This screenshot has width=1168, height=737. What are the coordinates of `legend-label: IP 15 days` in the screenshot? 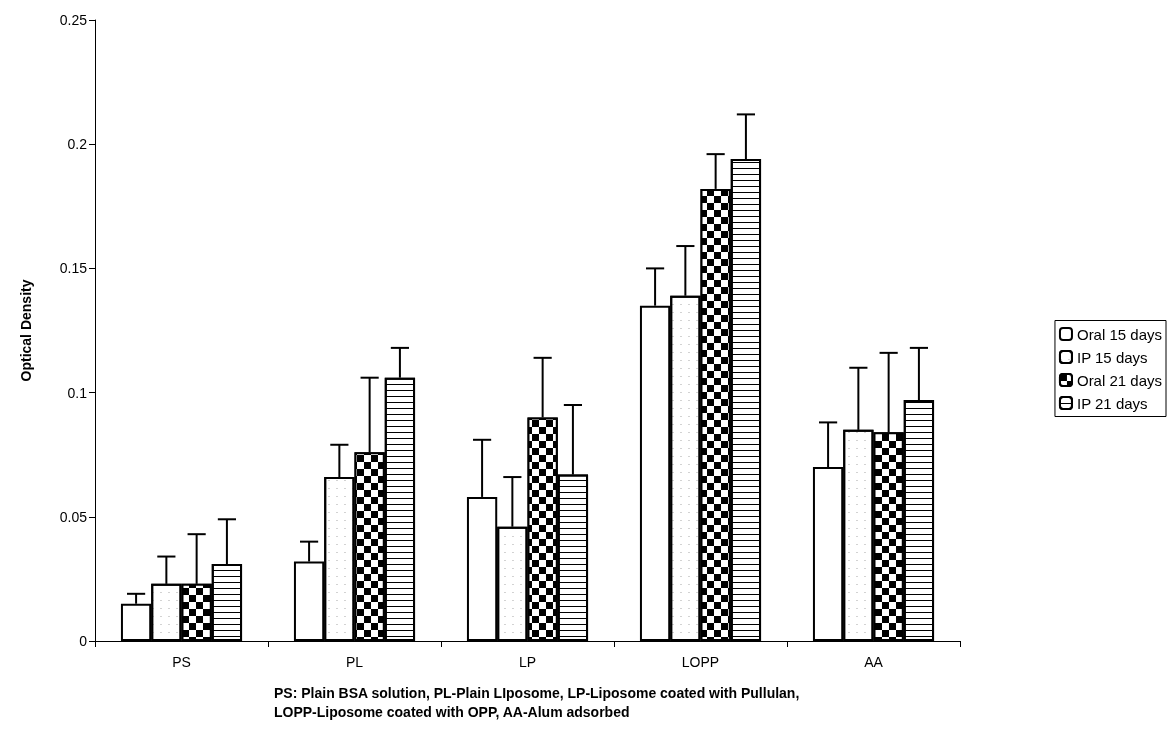 It's located at (1112, 357).